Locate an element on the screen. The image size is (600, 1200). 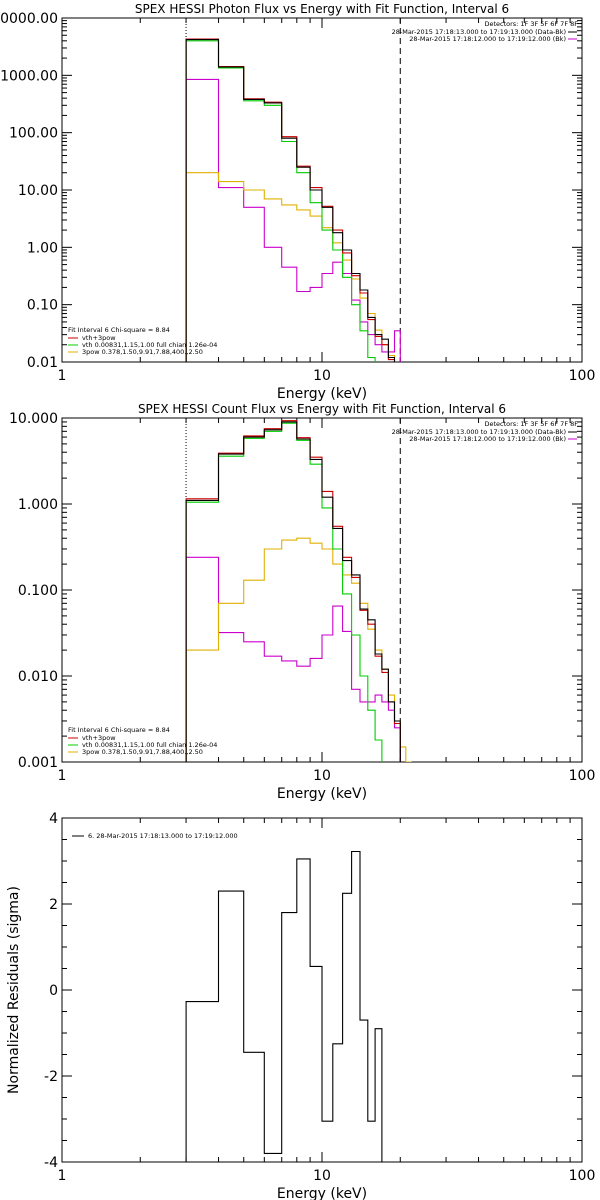
y-tick-label: 0.010 is located at coordinates (38, 677).